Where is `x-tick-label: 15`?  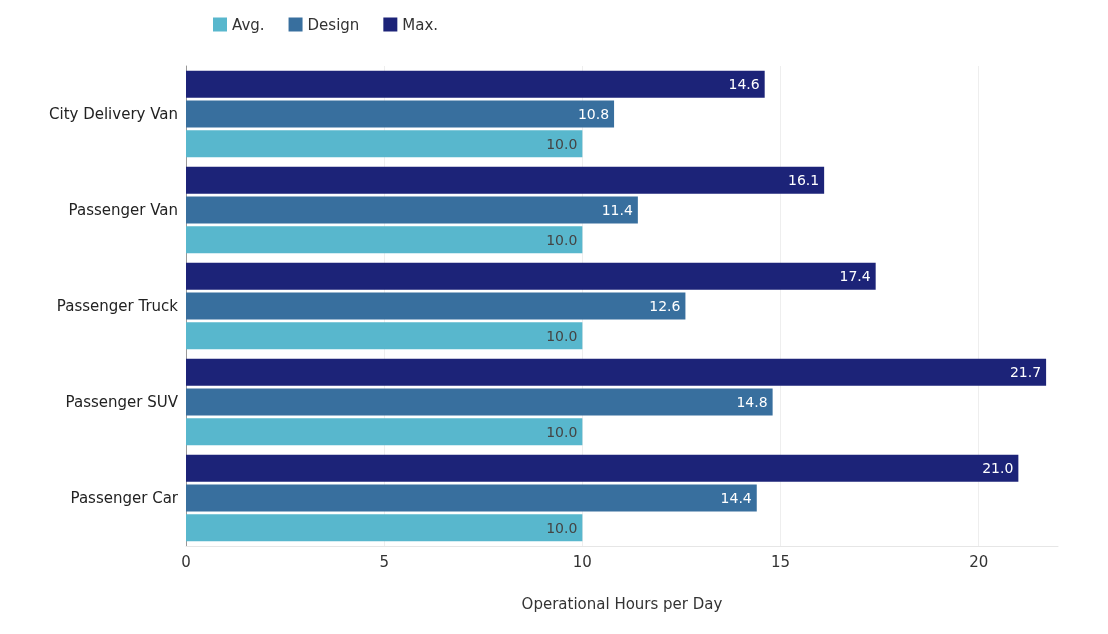
x-tick-label: 15 is located at coordinates (781, 561).